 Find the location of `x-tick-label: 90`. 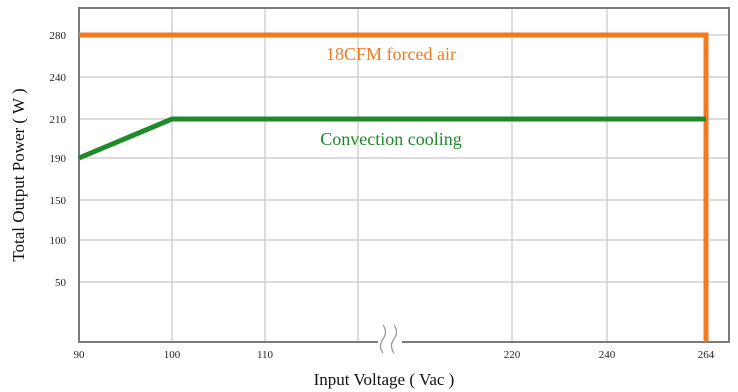

x-tick-label: 90 is located at coordinates (80, 355).